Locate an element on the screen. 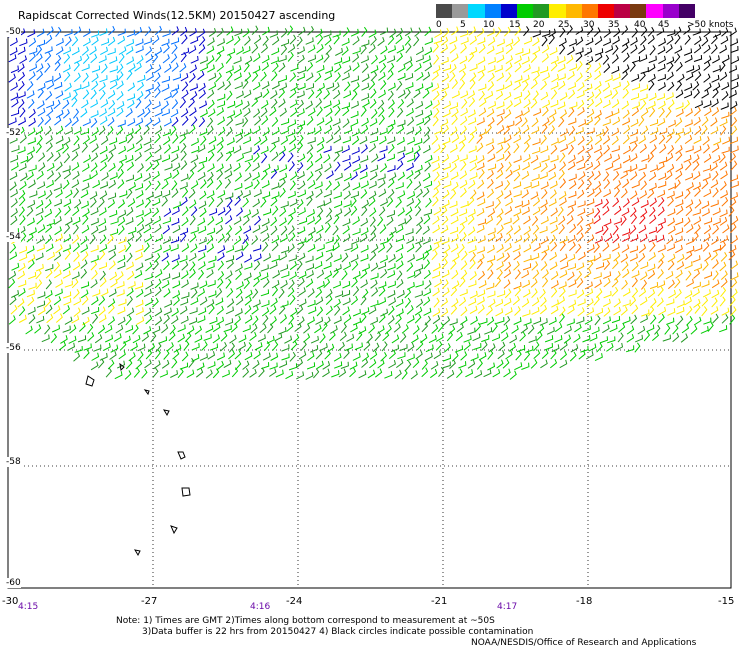  lat-label: -56 is located at coordinates (13, 348).